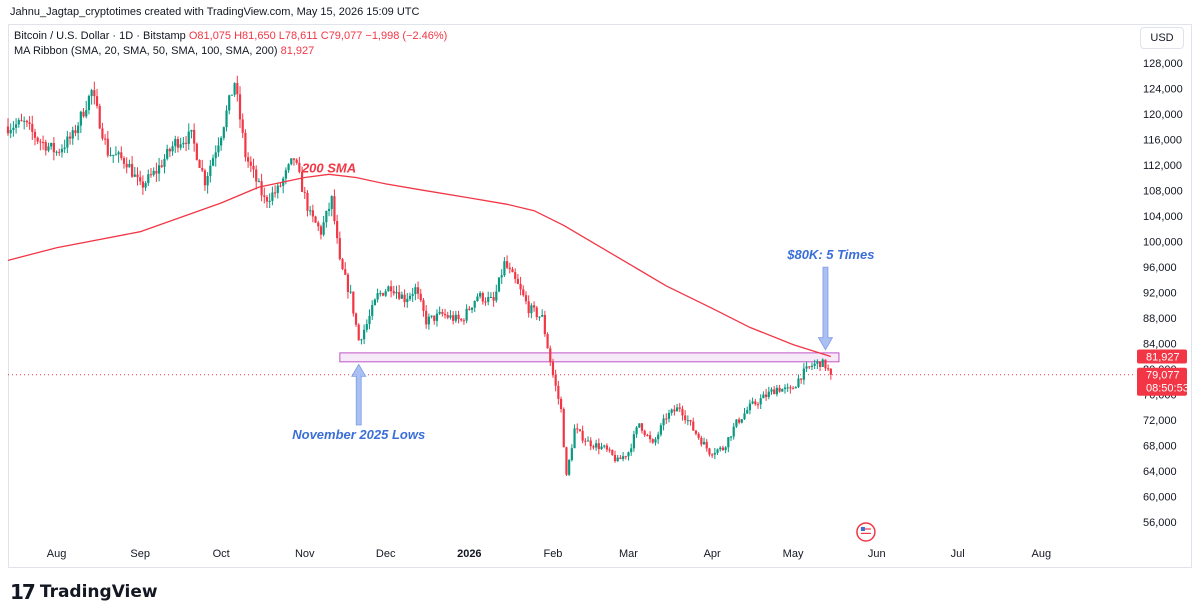  I want to click on x-tick-label: 2026, so click(469, 554).